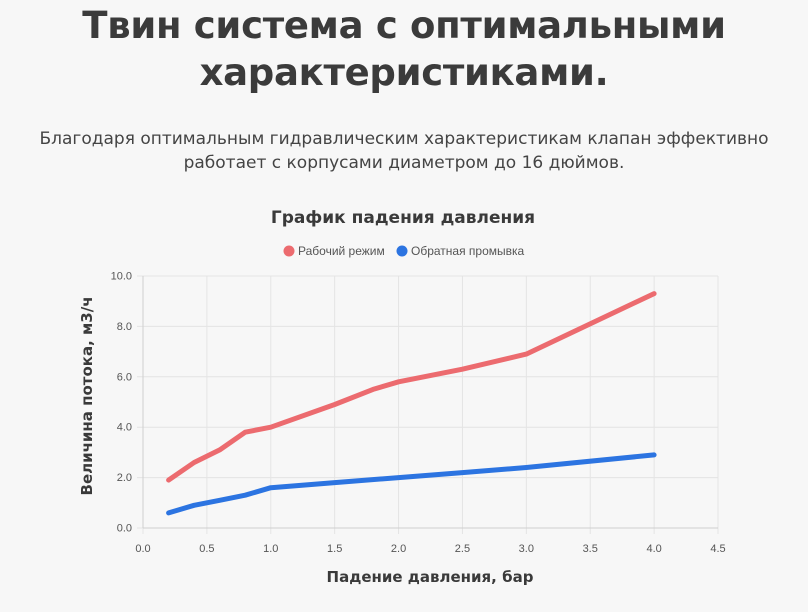 The width and height of the screenshot is (808, 612). I want to click on x-axis-title: Падение давления, бар, so click(430, 577).